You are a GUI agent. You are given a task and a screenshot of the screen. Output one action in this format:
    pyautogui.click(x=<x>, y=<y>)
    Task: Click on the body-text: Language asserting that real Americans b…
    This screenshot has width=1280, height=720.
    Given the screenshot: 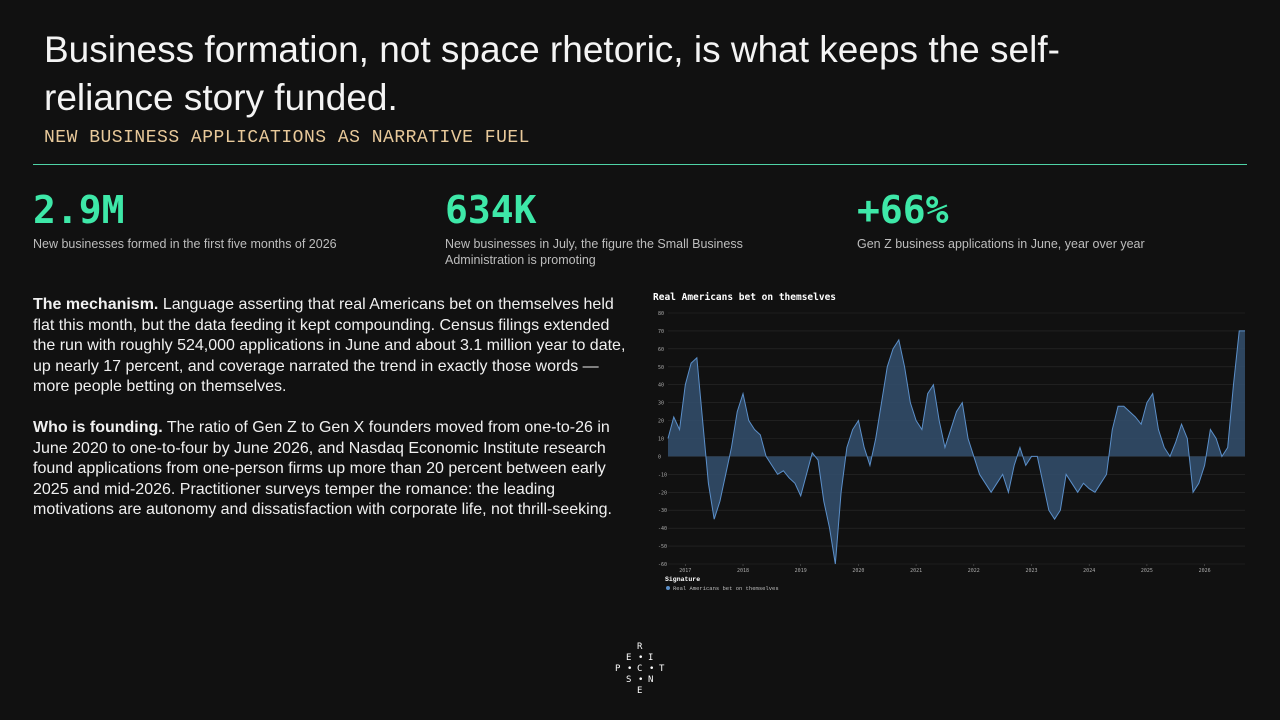 What is the action you would take?
    pyautogui.click(x=329, y=345)
    